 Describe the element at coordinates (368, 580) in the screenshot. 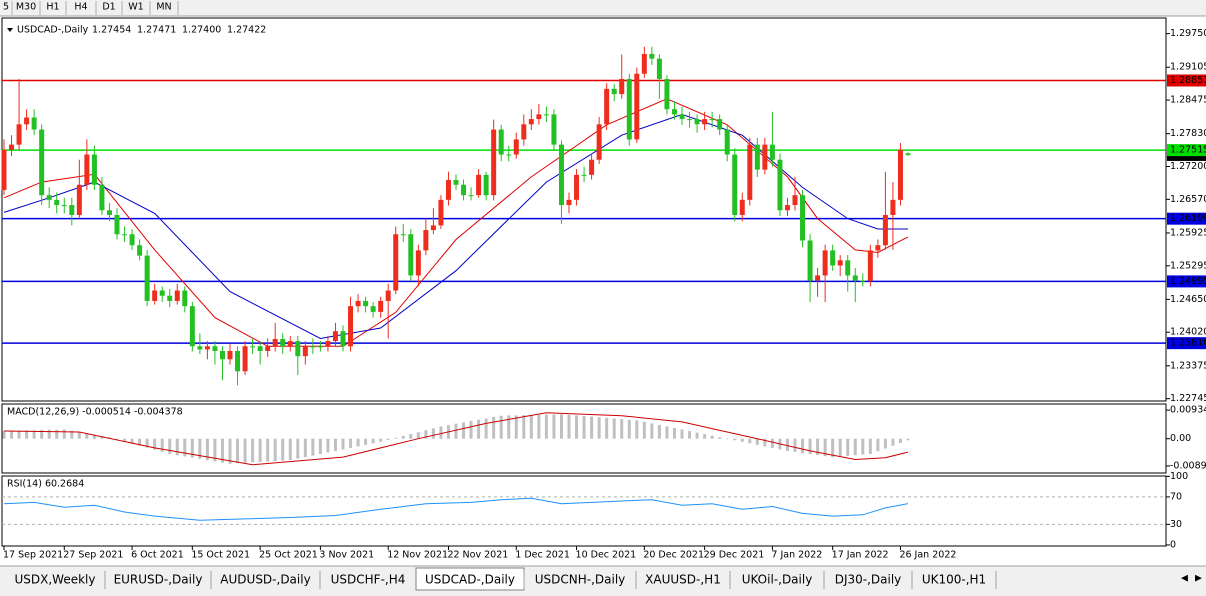

I see `chart-tab: USDCHF-,H4` at that location.